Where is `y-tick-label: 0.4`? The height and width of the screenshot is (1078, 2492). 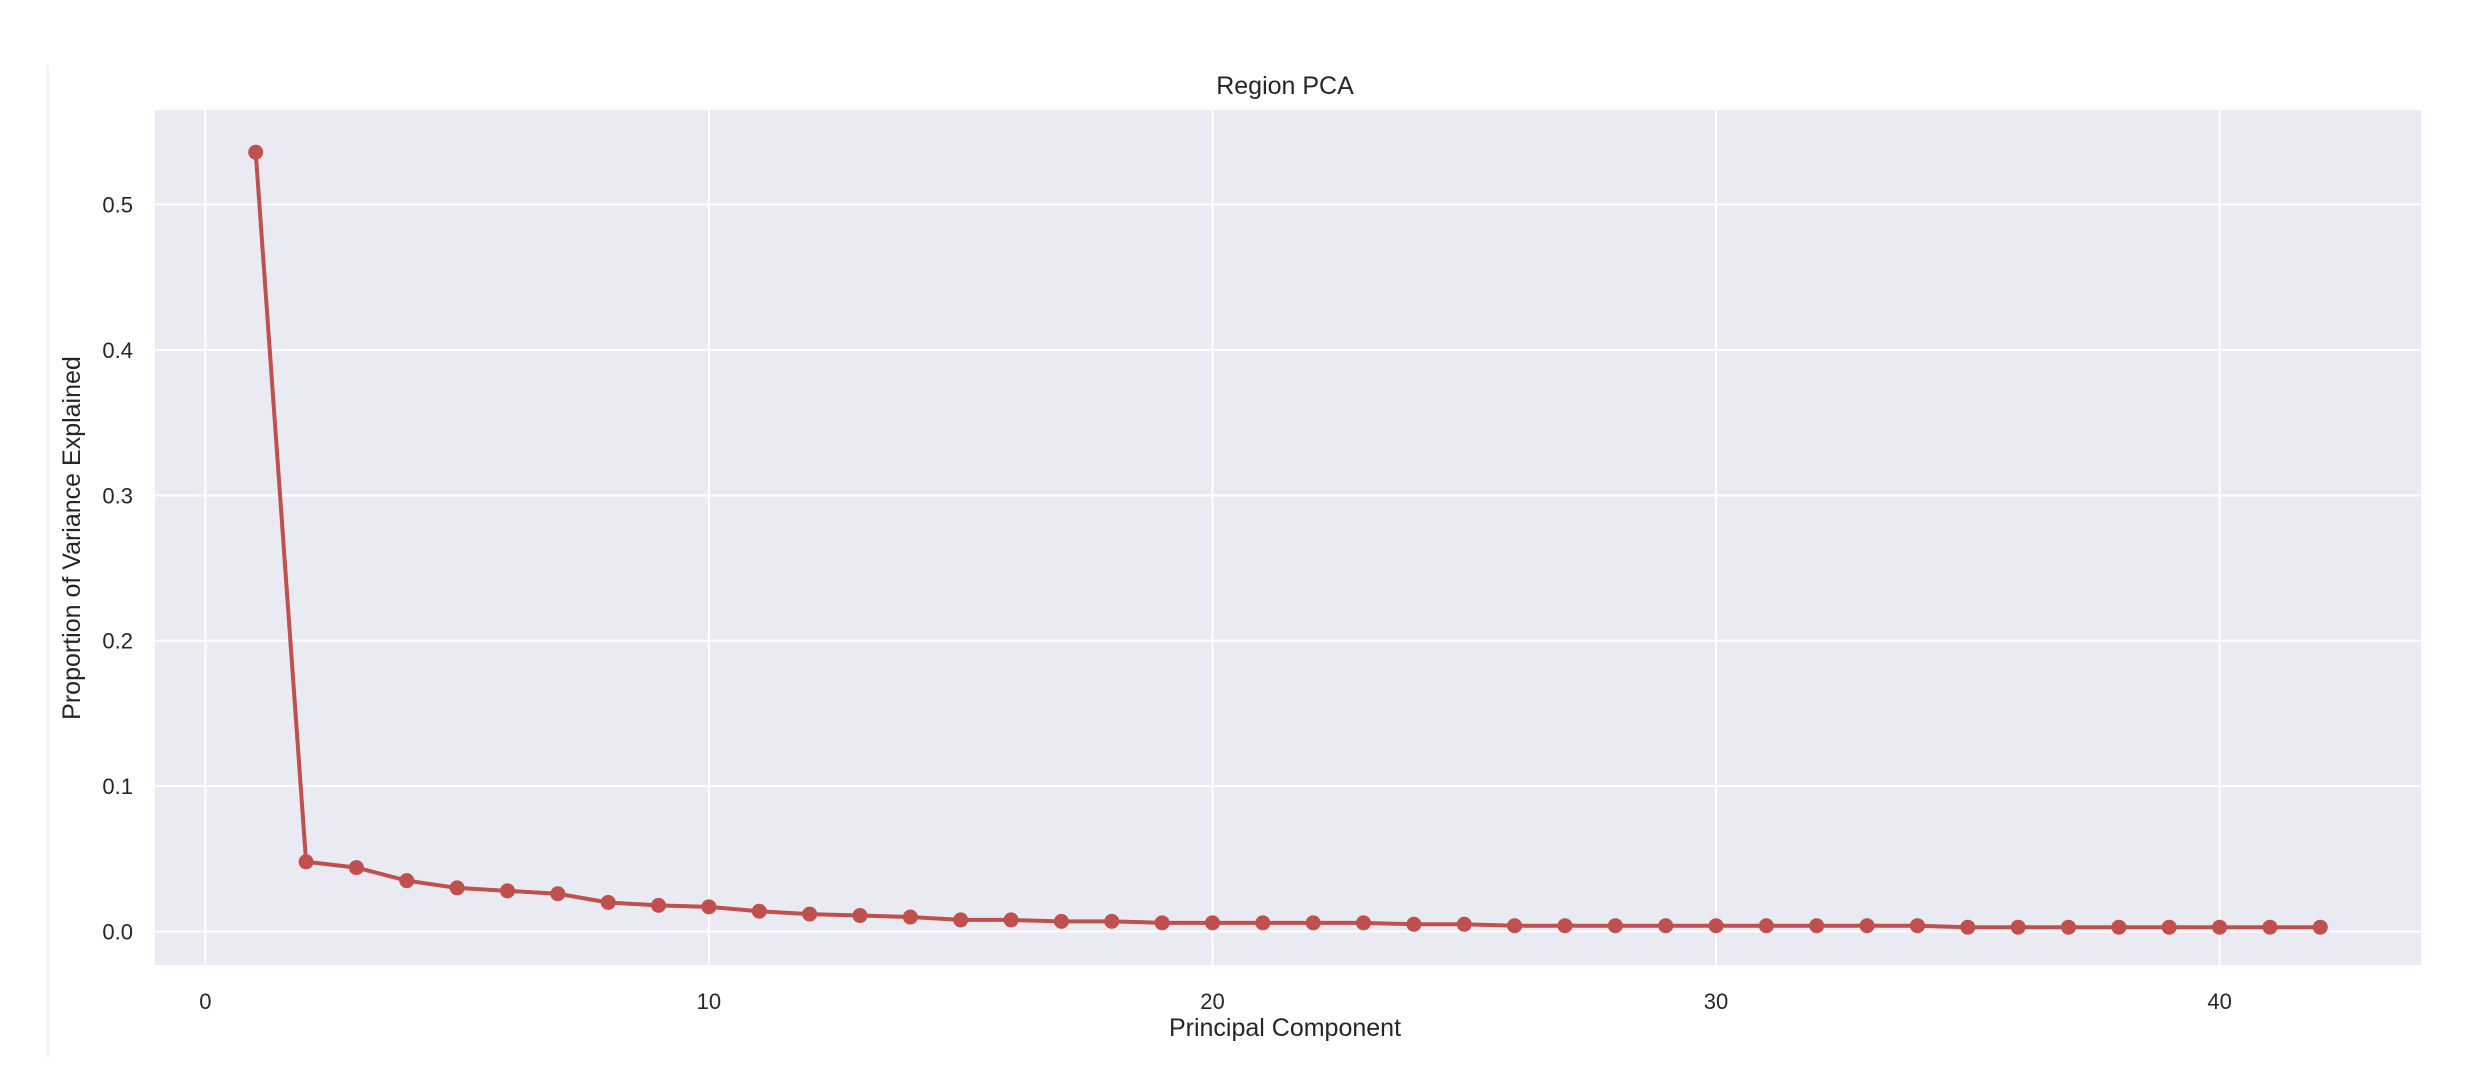
y-tick-label: 0.4 is located at coordinates (117, 350).